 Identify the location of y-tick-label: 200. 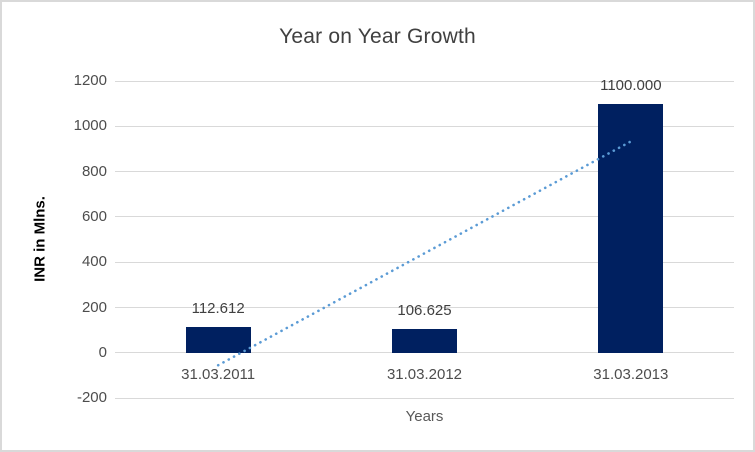
(94, 307).